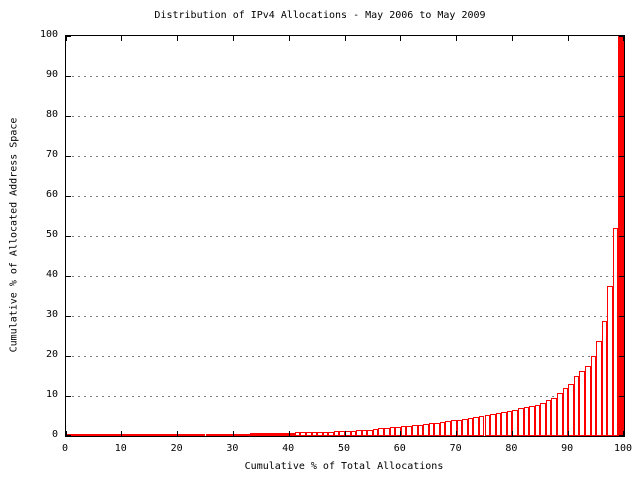 The width and height of the screenshot is (640, 480). I want to click on x-tick-label: 100, so click(623, 448).